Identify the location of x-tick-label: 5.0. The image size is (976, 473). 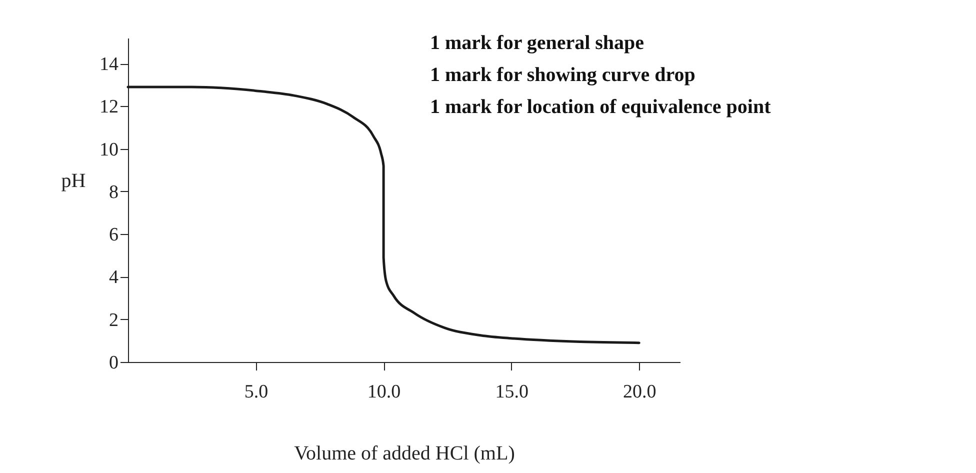
(256, 392).